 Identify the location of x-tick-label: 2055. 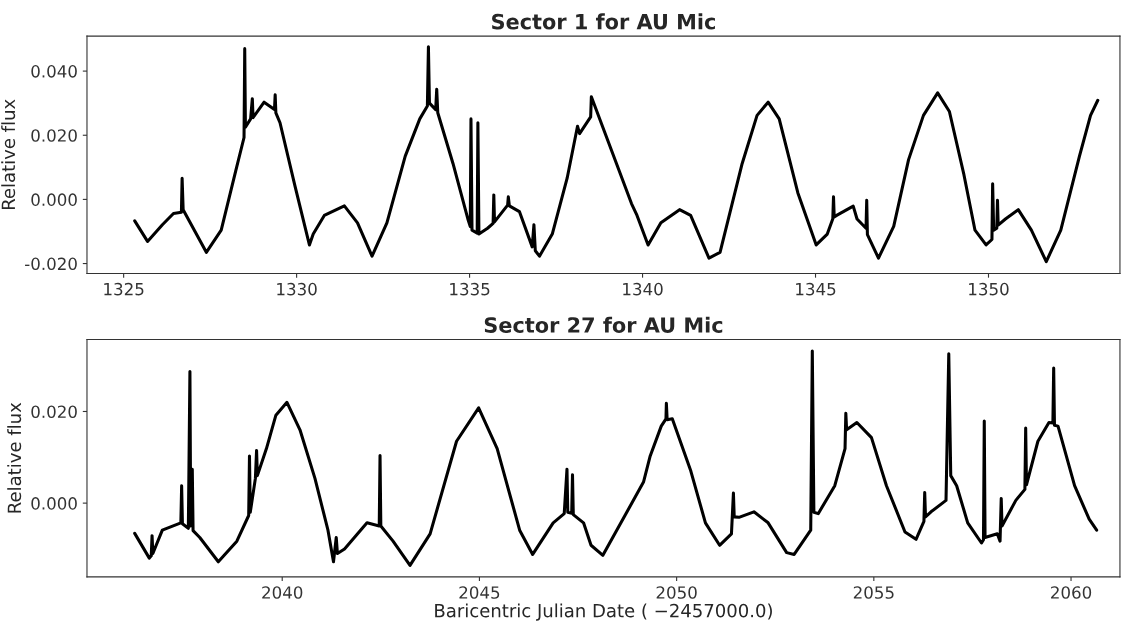
(873, 592).